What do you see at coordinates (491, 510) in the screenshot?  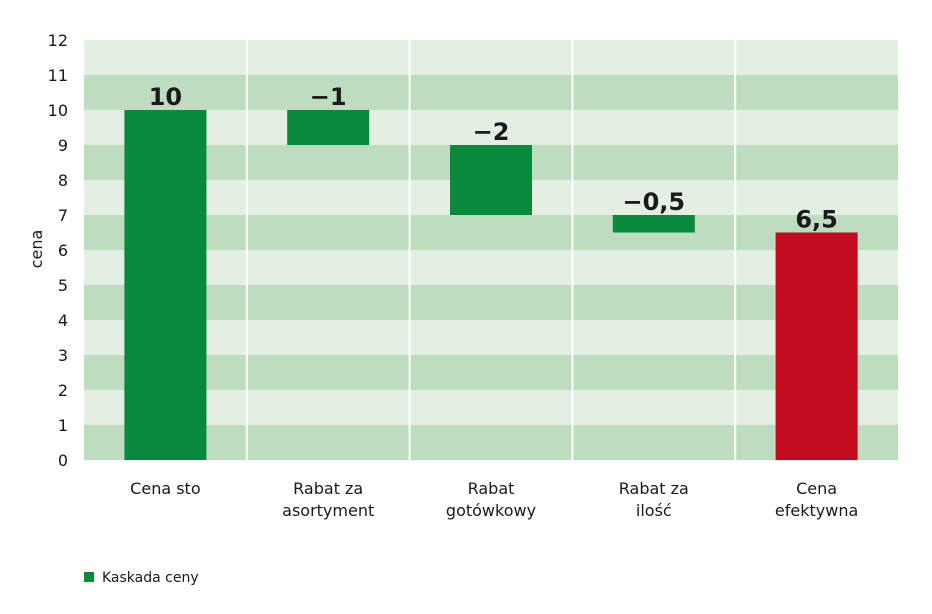 I see `x-tick-label: gotówkowy` at bounding box center [491, 510].